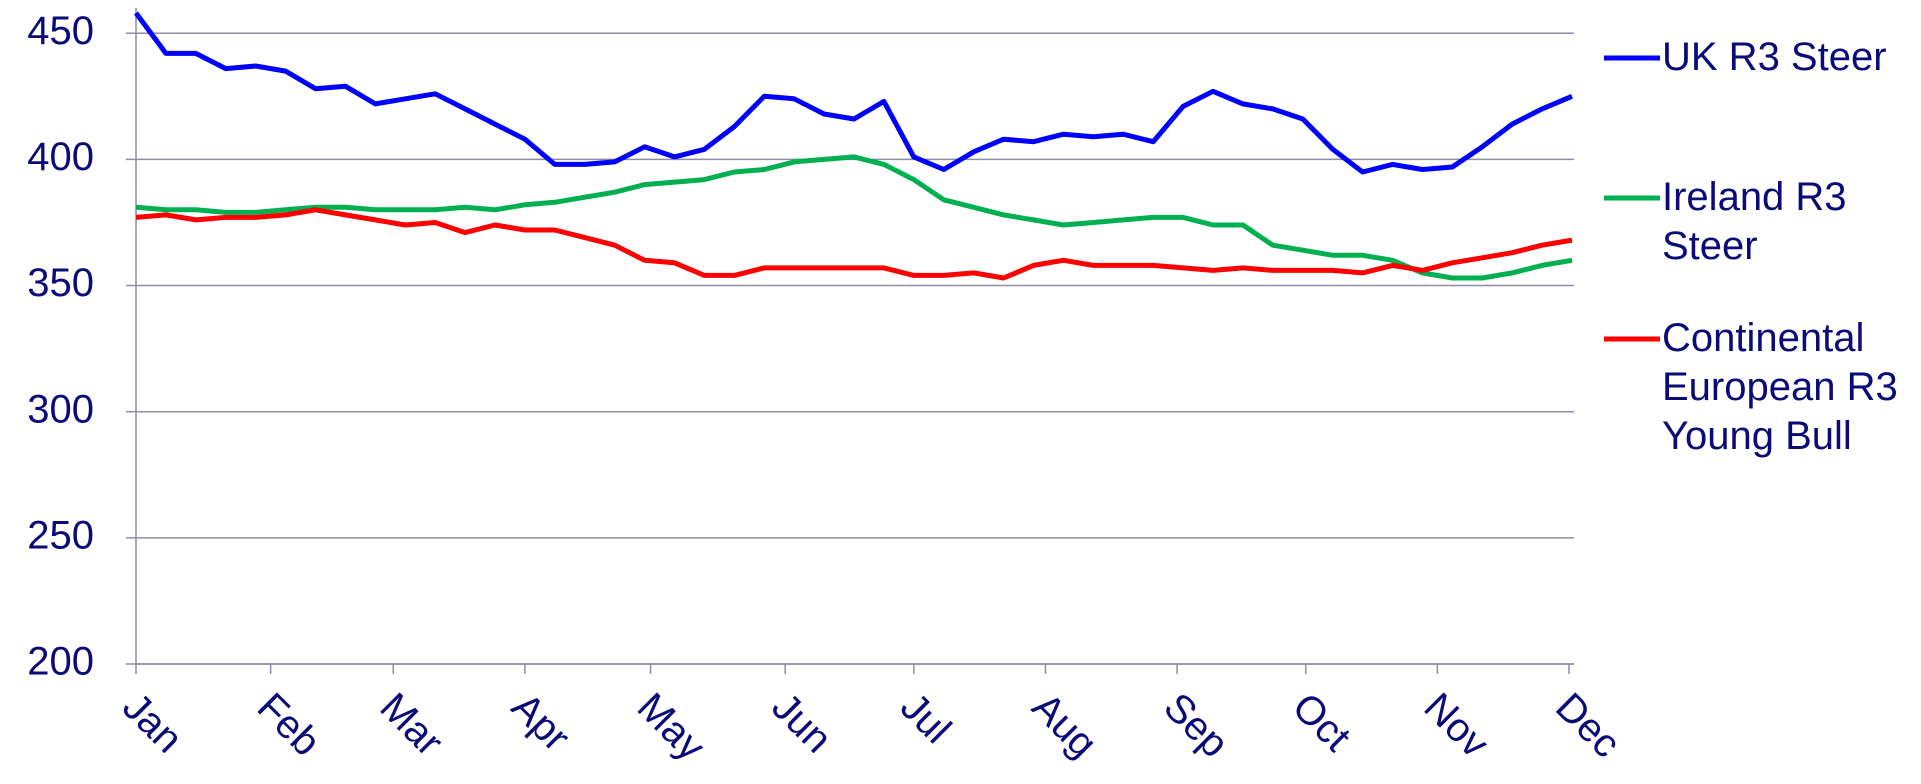  I want to click on x-tick-label: Mar, so click(411, 725).